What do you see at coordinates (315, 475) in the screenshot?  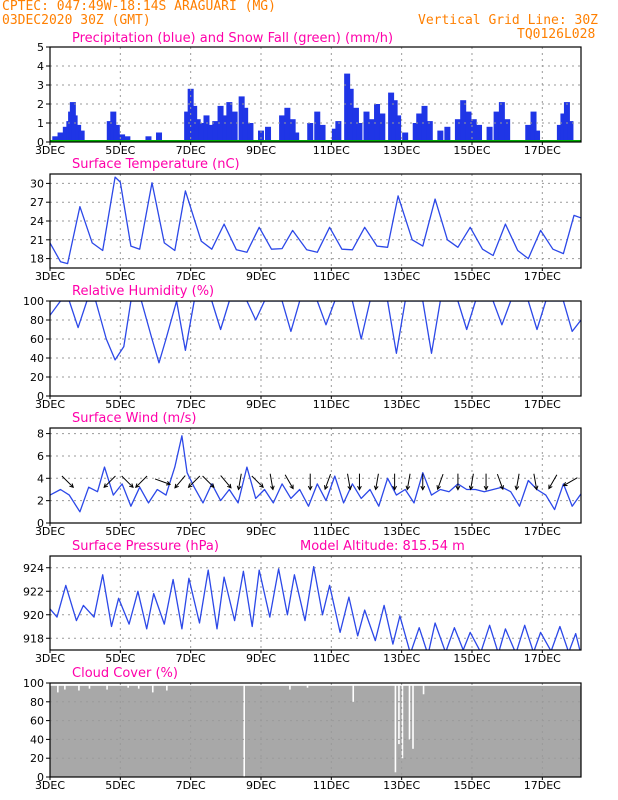 I see `wind-frame` at bounding box center [315, 475].